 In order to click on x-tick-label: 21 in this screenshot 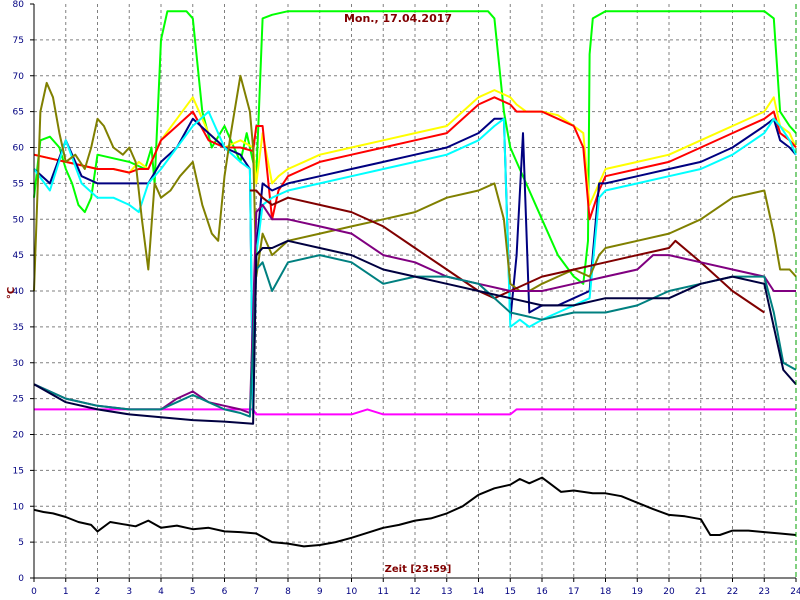, I will do `click(700, 592)`.